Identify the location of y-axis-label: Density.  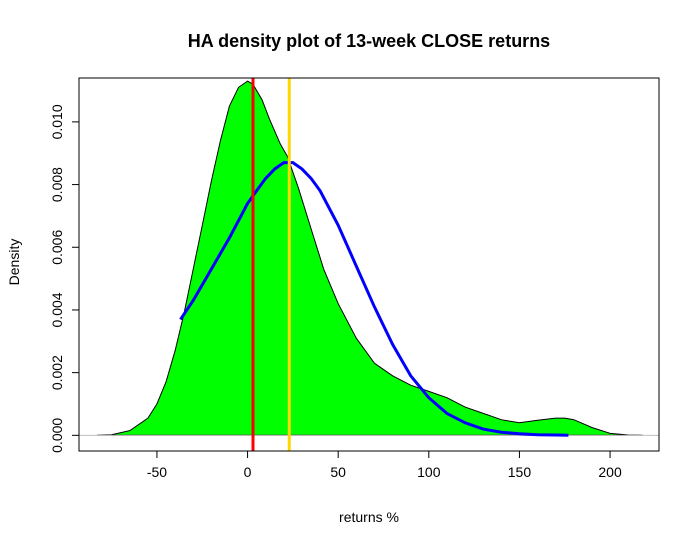
(14, 262).